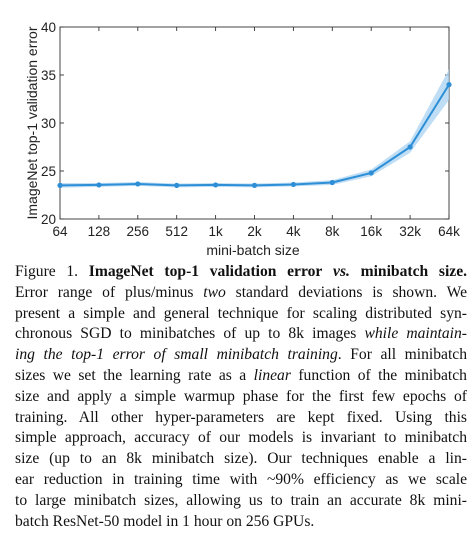 The width and height of the screenshot is (474, 539). Describe the element at coordinates (449, 231) in the screenshot. I see `x-tick-label: 64k` at that location.